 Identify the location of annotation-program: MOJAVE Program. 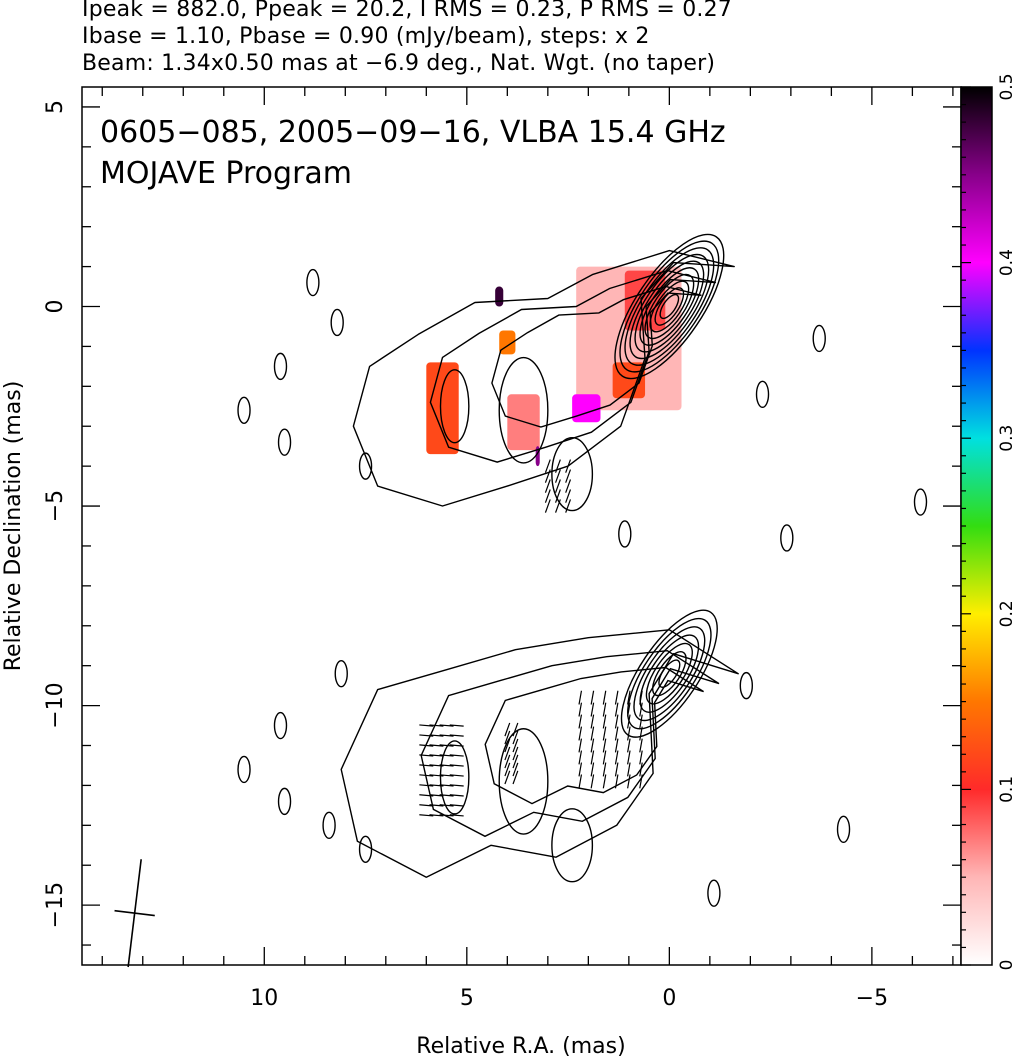
(226, 173).